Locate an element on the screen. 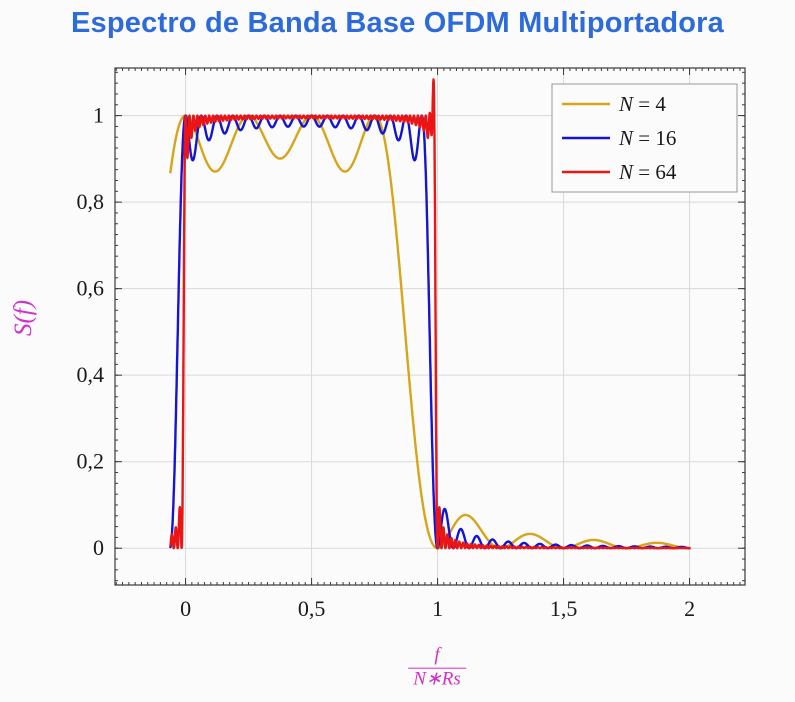 The height and width of the screenshot is (702, 795). y-tick-label: 0,6 is located at coordinates (91, 288).